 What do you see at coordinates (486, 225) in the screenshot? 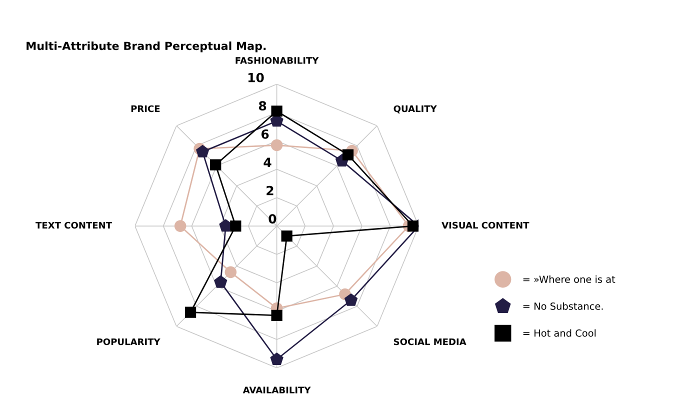
I see `spoke-label: VISUAL CONTENT` at bounding box center [486, 225].